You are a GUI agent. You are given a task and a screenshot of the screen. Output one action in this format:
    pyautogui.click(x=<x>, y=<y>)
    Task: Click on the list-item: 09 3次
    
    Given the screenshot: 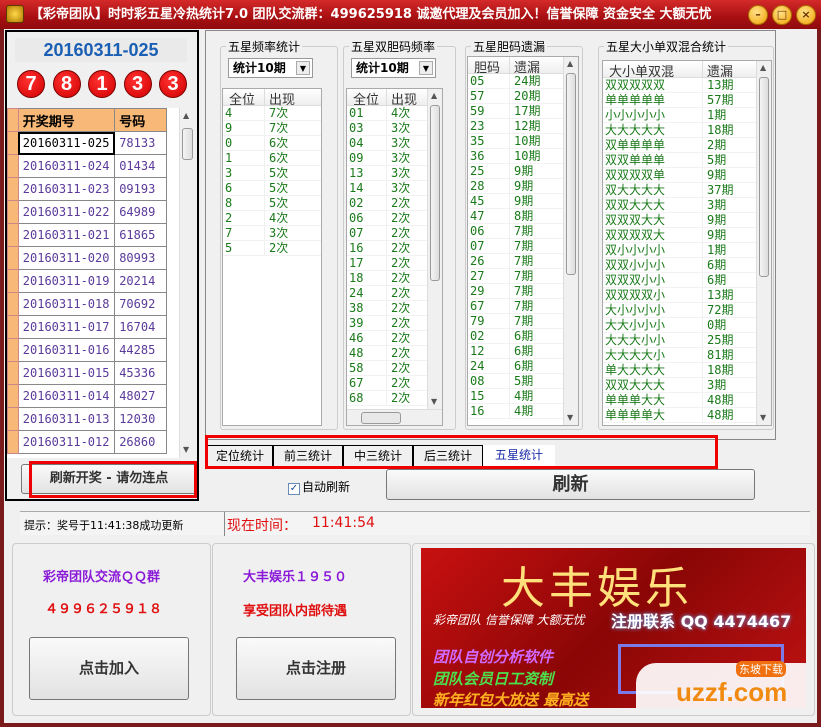 What is the action you would take?
    pyautogui.click(x=394, y=158)
    